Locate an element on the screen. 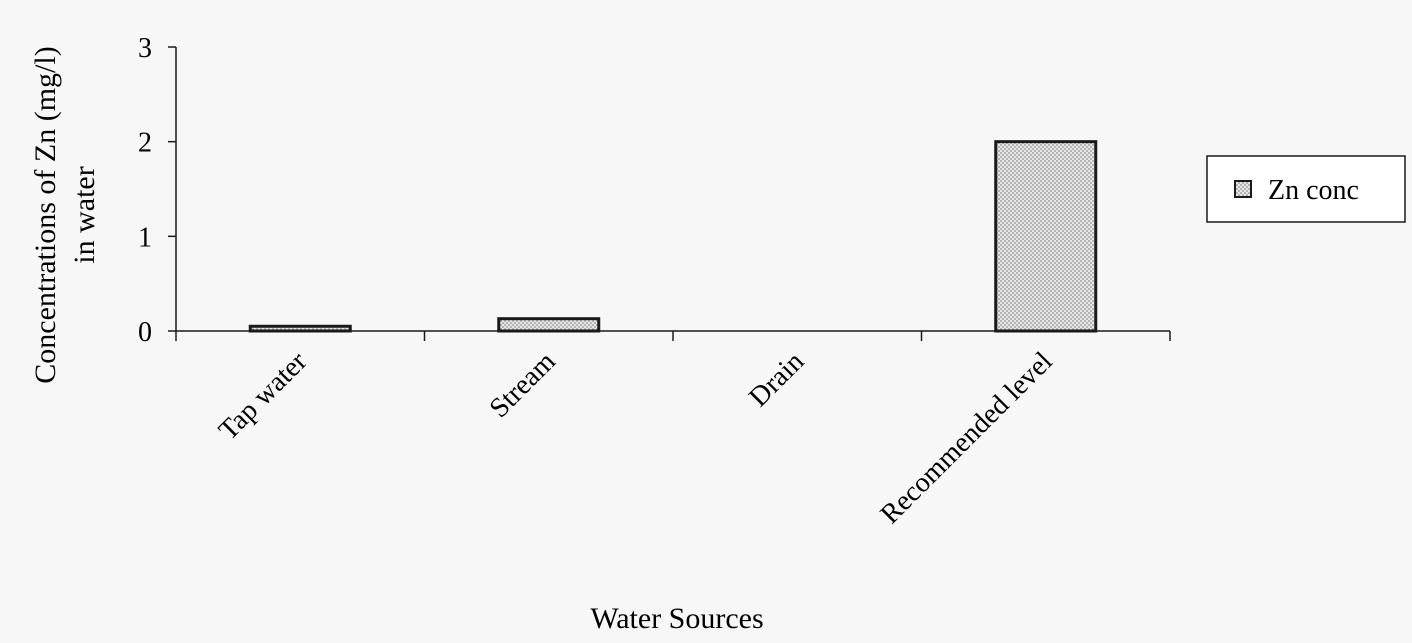 Image resolution: width=1412 pixels, height=643 pixels. x-axis-title: Water Sources is located at coordinates (676, 618).